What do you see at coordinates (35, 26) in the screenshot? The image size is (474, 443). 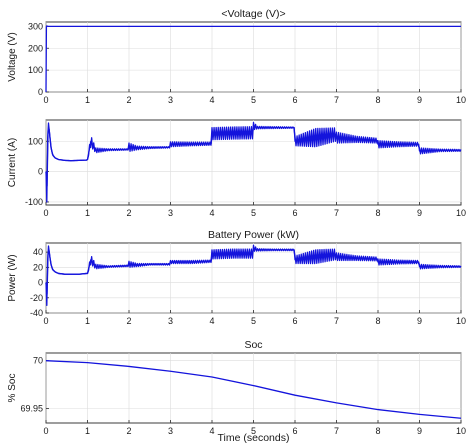 I see `y-tick-label: 300` at bounding box center [35, 26].